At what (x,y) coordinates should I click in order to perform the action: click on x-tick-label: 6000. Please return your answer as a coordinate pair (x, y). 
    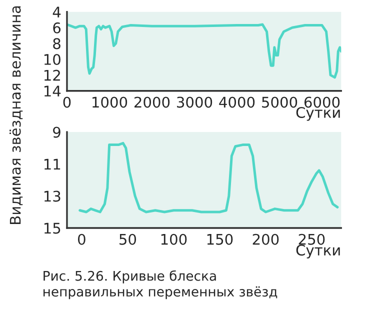
    Looking at the image, I should click on (322, 102).